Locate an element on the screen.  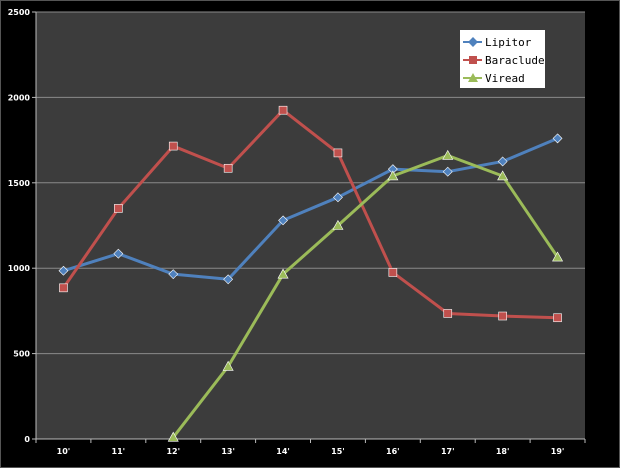
y-tick-label: 500 is located at coordinates (21, 354).